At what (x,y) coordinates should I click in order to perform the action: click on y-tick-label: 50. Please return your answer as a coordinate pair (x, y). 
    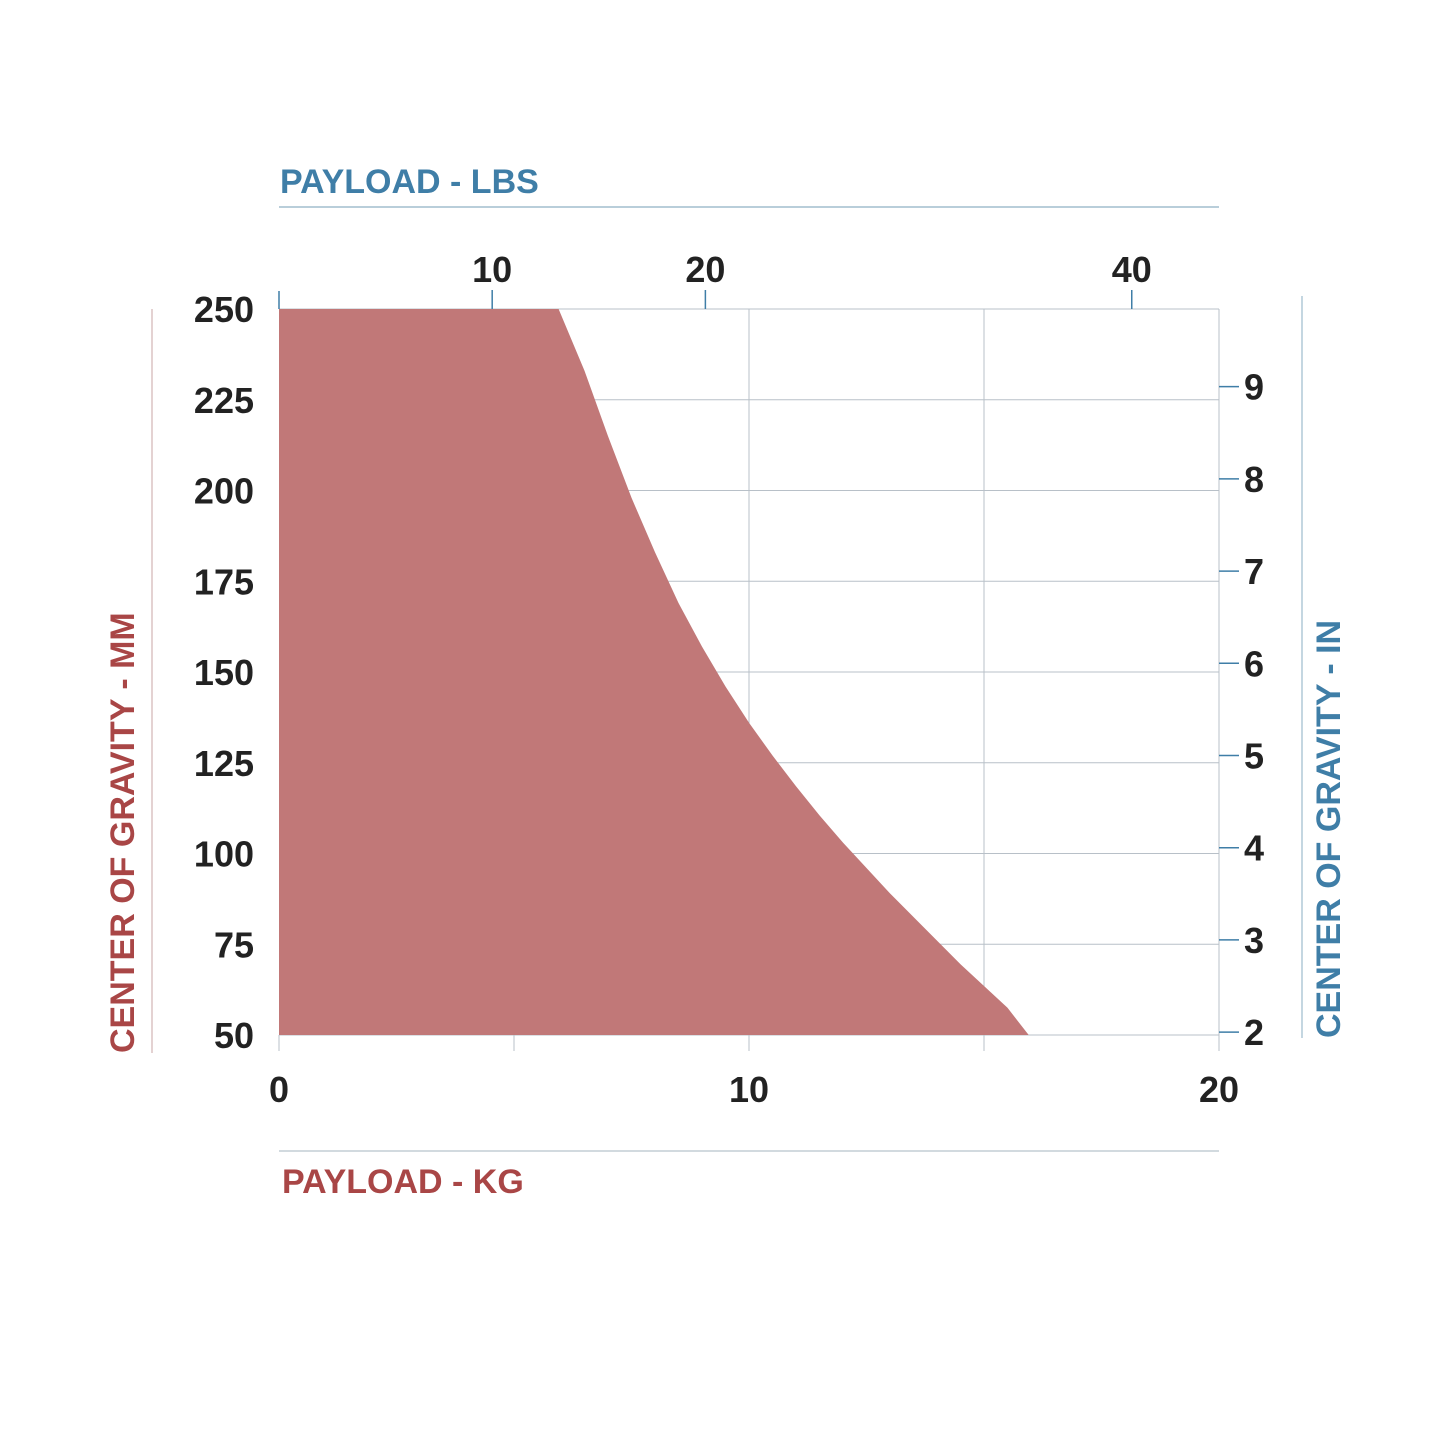
    Looking at the image, I should click on (234, 1035).